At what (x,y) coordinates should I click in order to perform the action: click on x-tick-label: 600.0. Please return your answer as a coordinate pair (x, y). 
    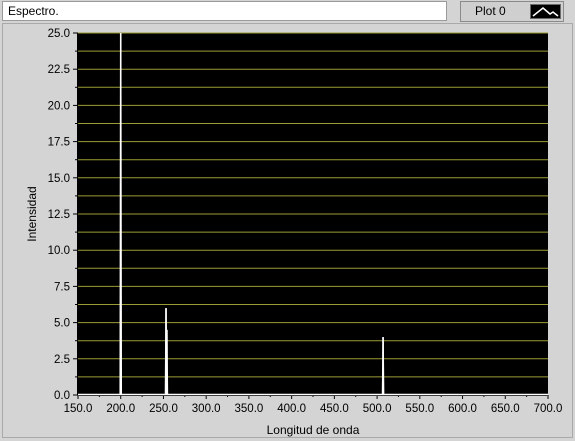
    Looking at the image, I should click on (462, 409).